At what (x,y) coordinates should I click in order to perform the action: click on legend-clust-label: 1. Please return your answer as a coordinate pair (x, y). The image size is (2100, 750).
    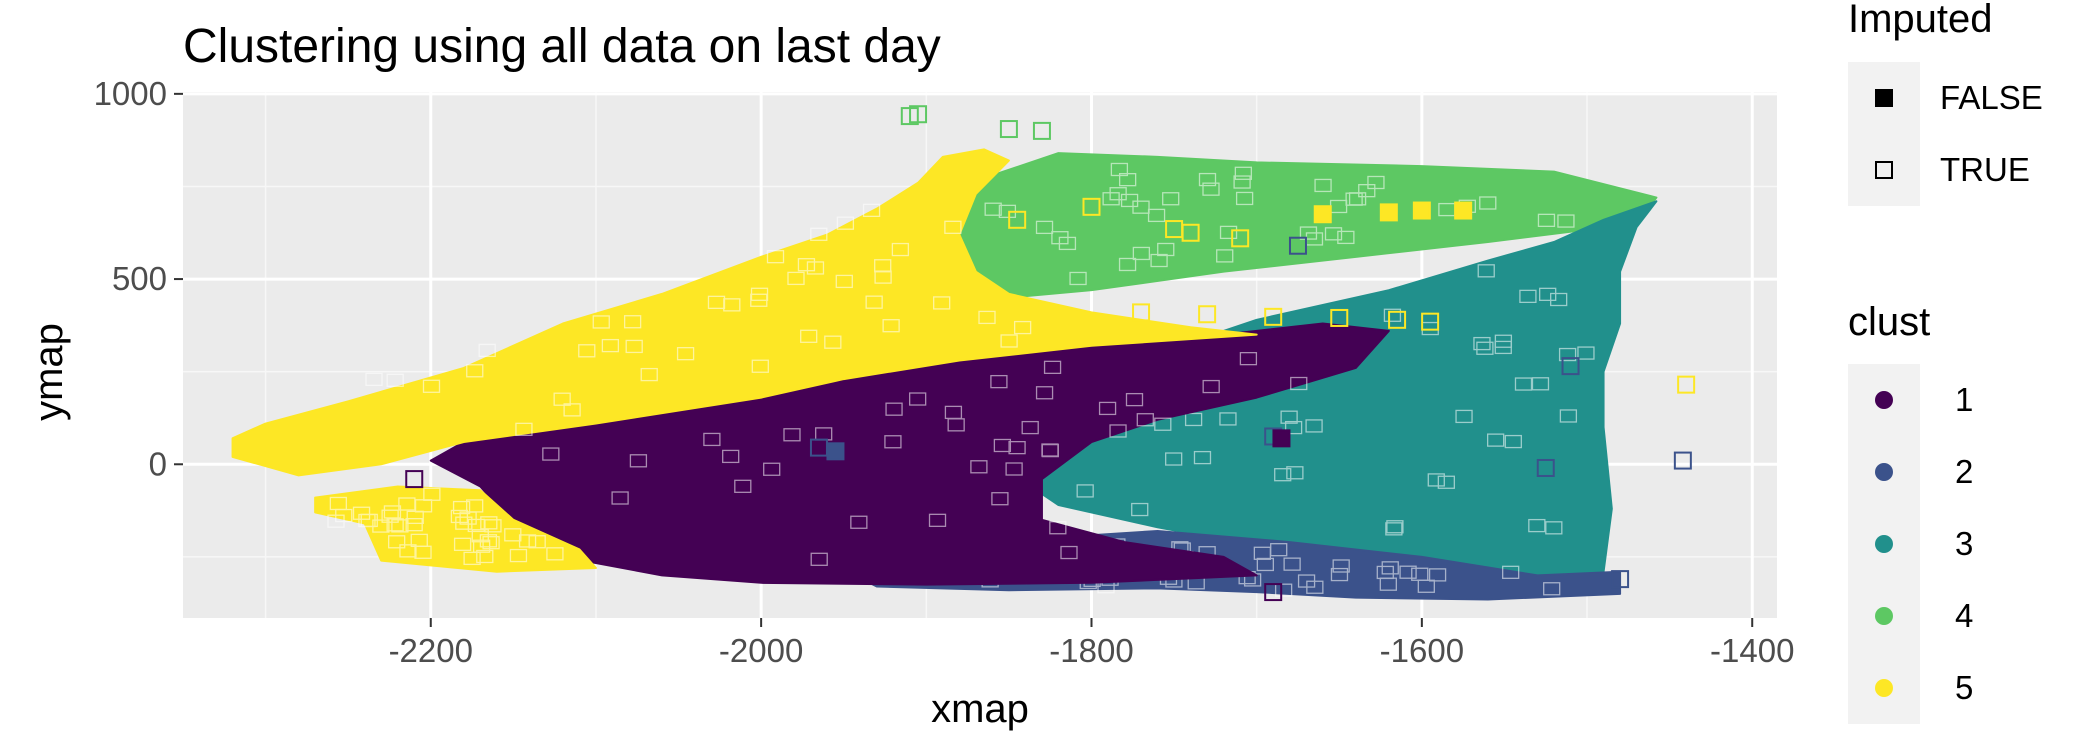
    Looking at the image, I should click on (1964, 399).